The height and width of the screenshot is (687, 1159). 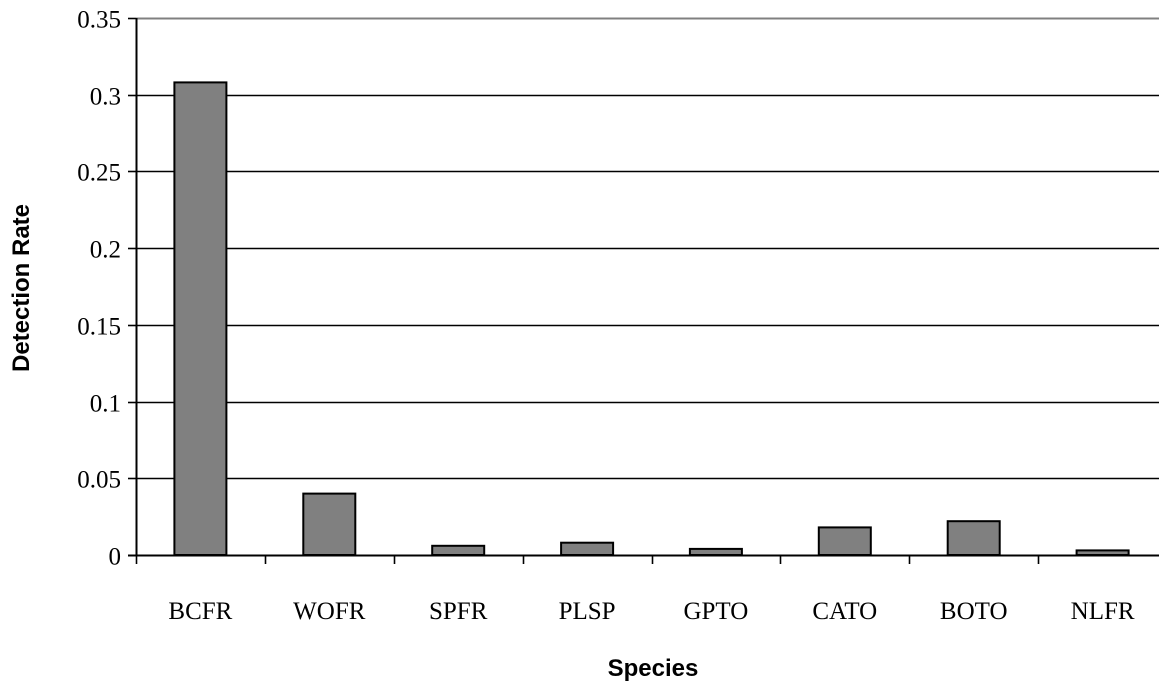 I want to click on y-tick-label: 0.3, so click(x=105, y=97).